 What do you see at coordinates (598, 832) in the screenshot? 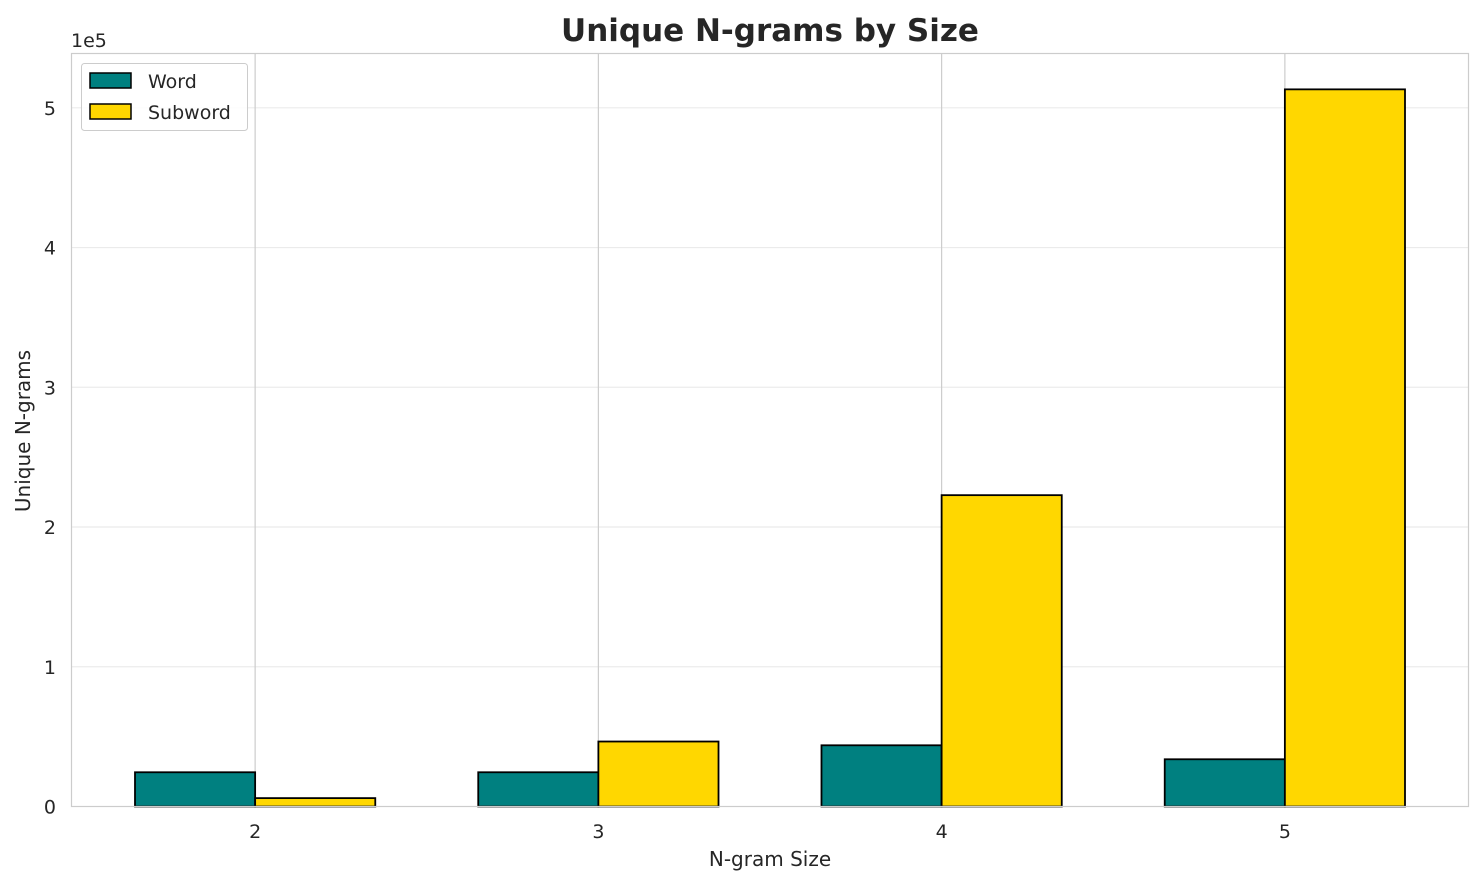
I see `x-tick-label: 3` at bounding box center [598, 832].